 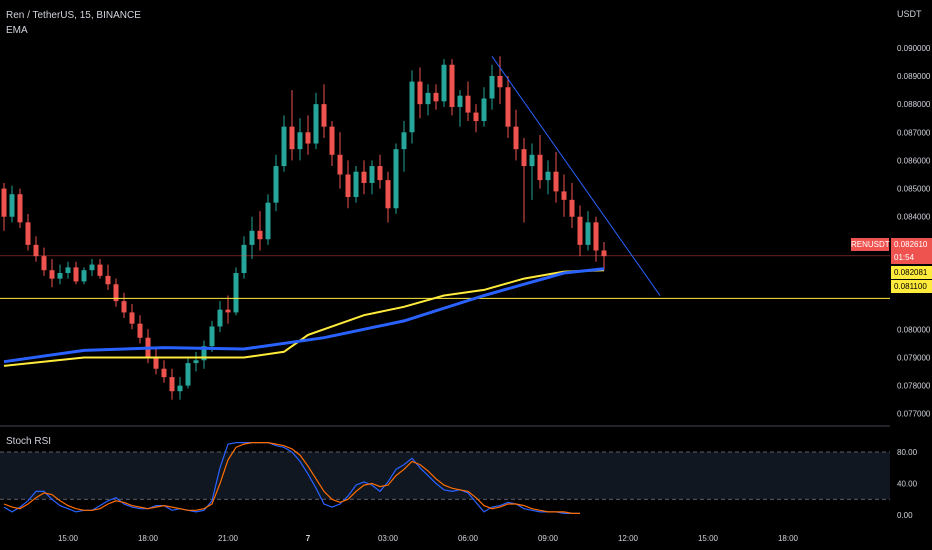 I want to click on stoch-panel, so click(x=445, y=478).